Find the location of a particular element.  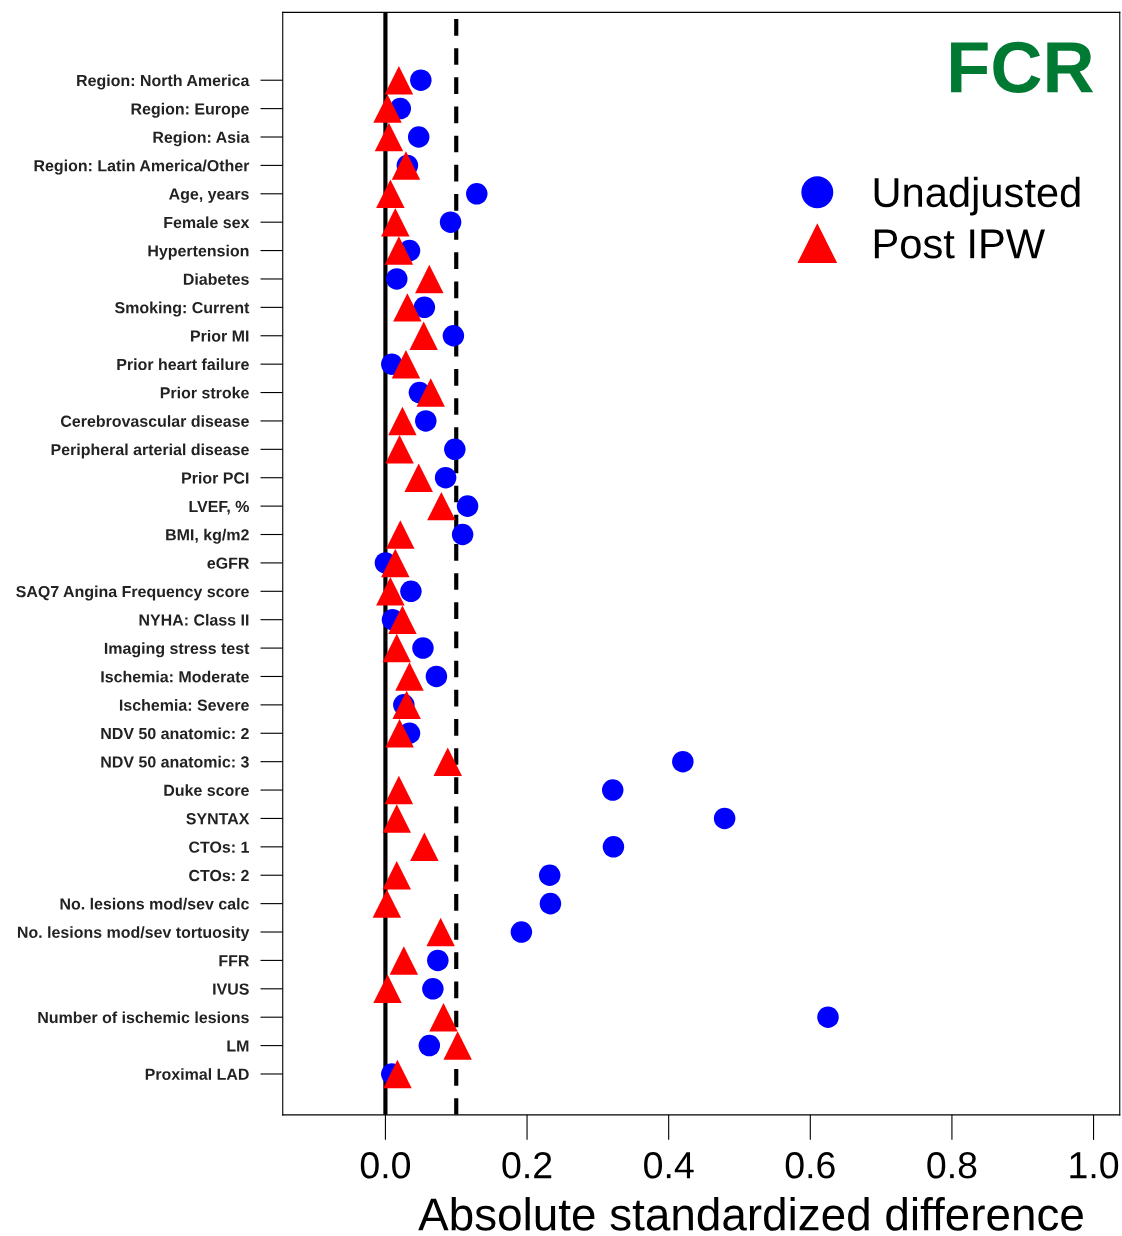

y-tick-label: No. lesions mod/sev tortuosity is located at coordinates (133, 934).